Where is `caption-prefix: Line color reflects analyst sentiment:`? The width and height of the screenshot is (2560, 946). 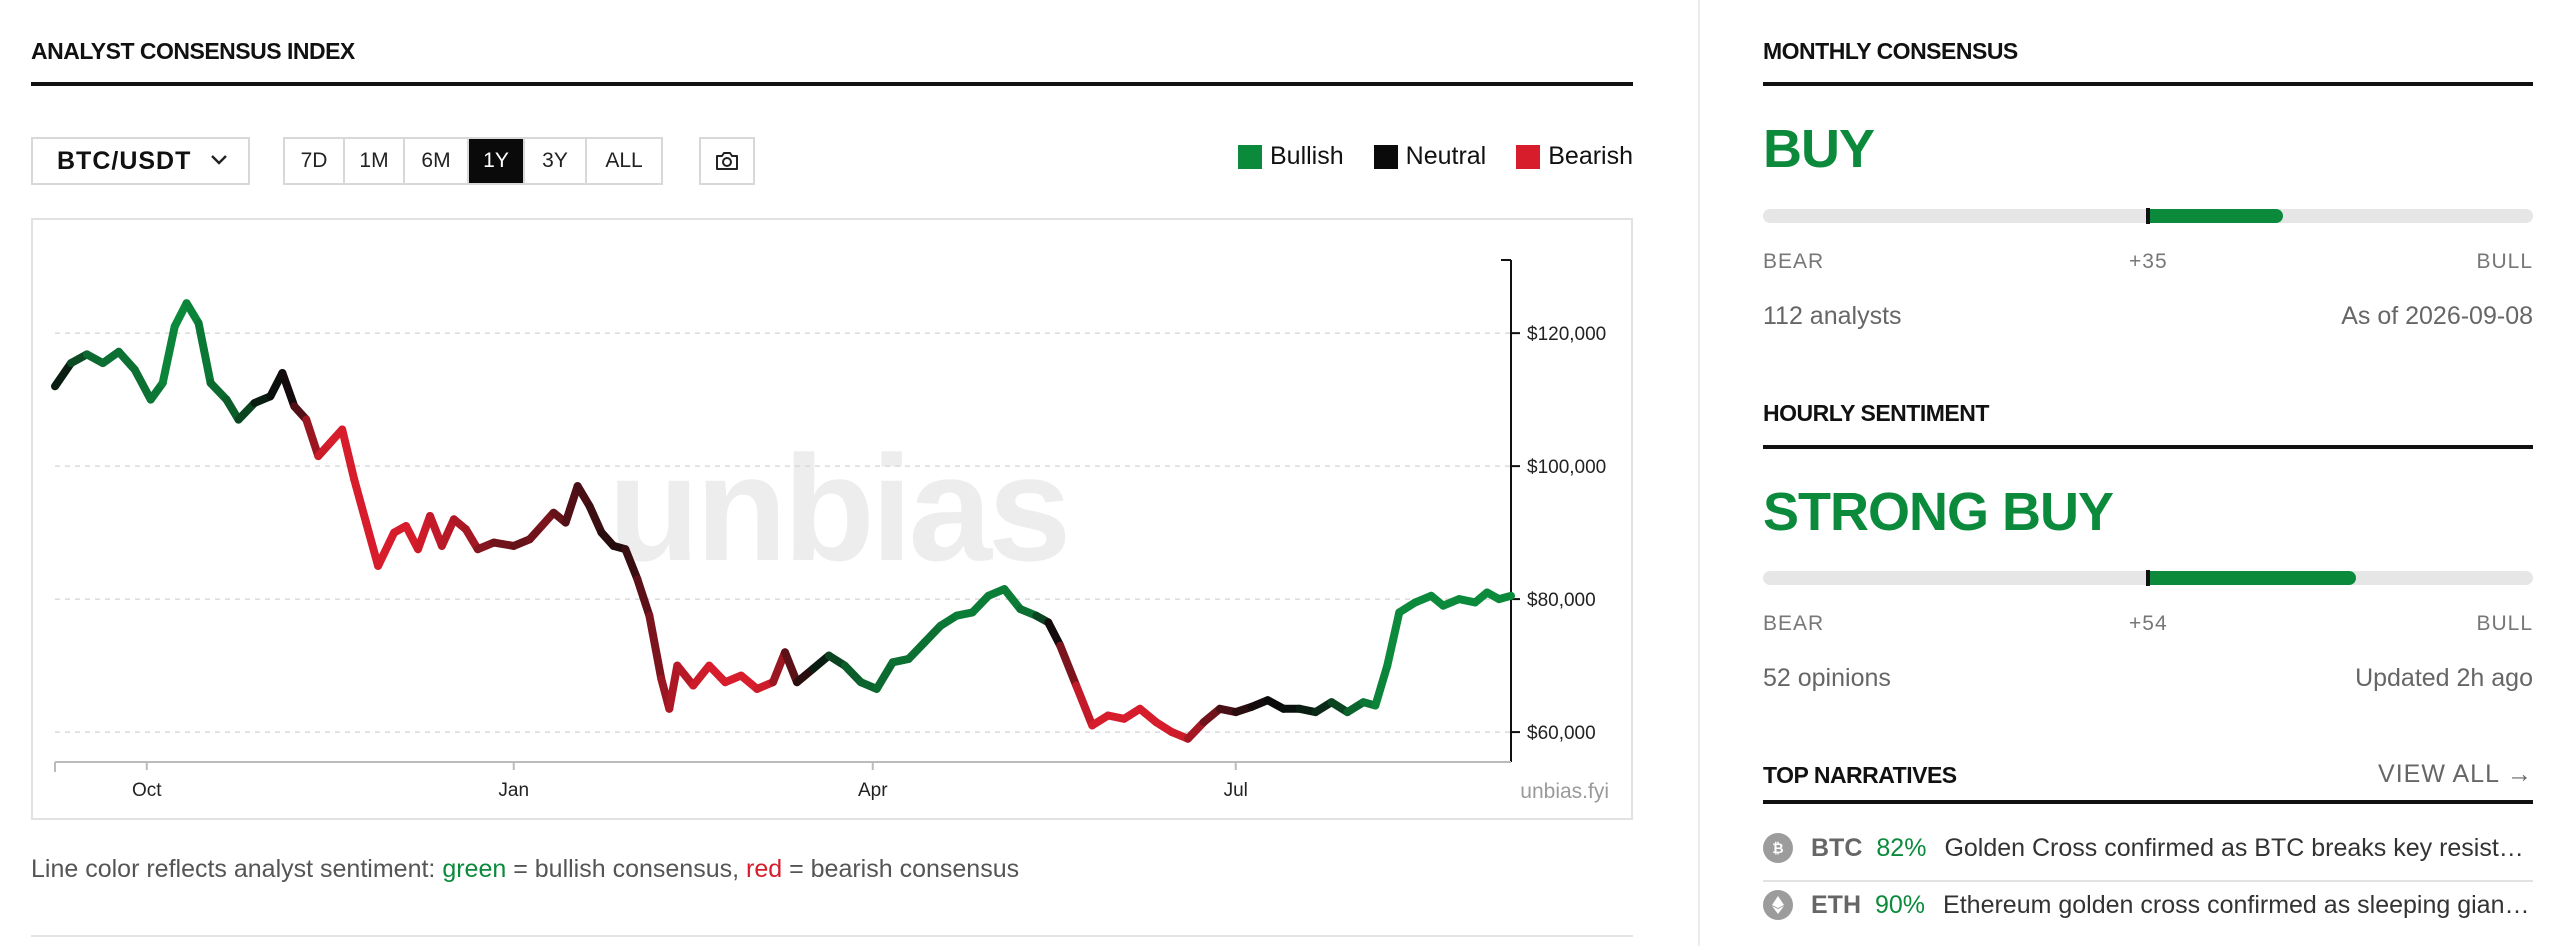
caption-prefix: Line color reflects analyst sentiment: is located at coordinates (237, 869).